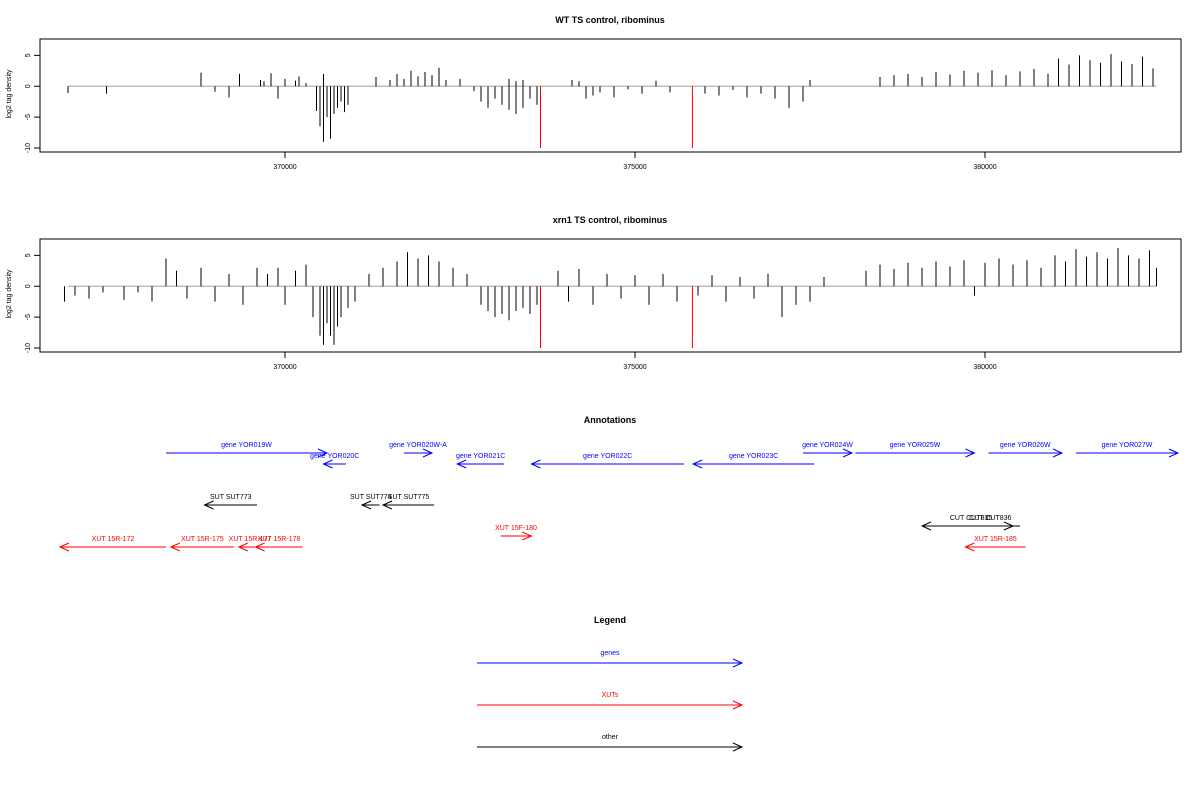  I want to click on annotation-label: gene YOR020W-A, so click(418, 445).